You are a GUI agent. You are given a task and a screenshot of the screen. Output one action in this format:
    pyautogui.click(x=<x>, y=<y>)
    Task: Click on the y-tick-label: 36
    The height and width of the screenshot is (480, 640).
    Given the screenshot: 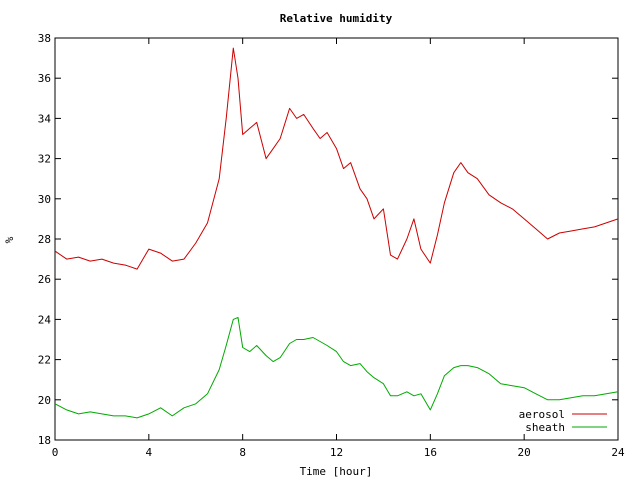 What is the action you would take?
    pyautogui.click(x=44, y=78)
    